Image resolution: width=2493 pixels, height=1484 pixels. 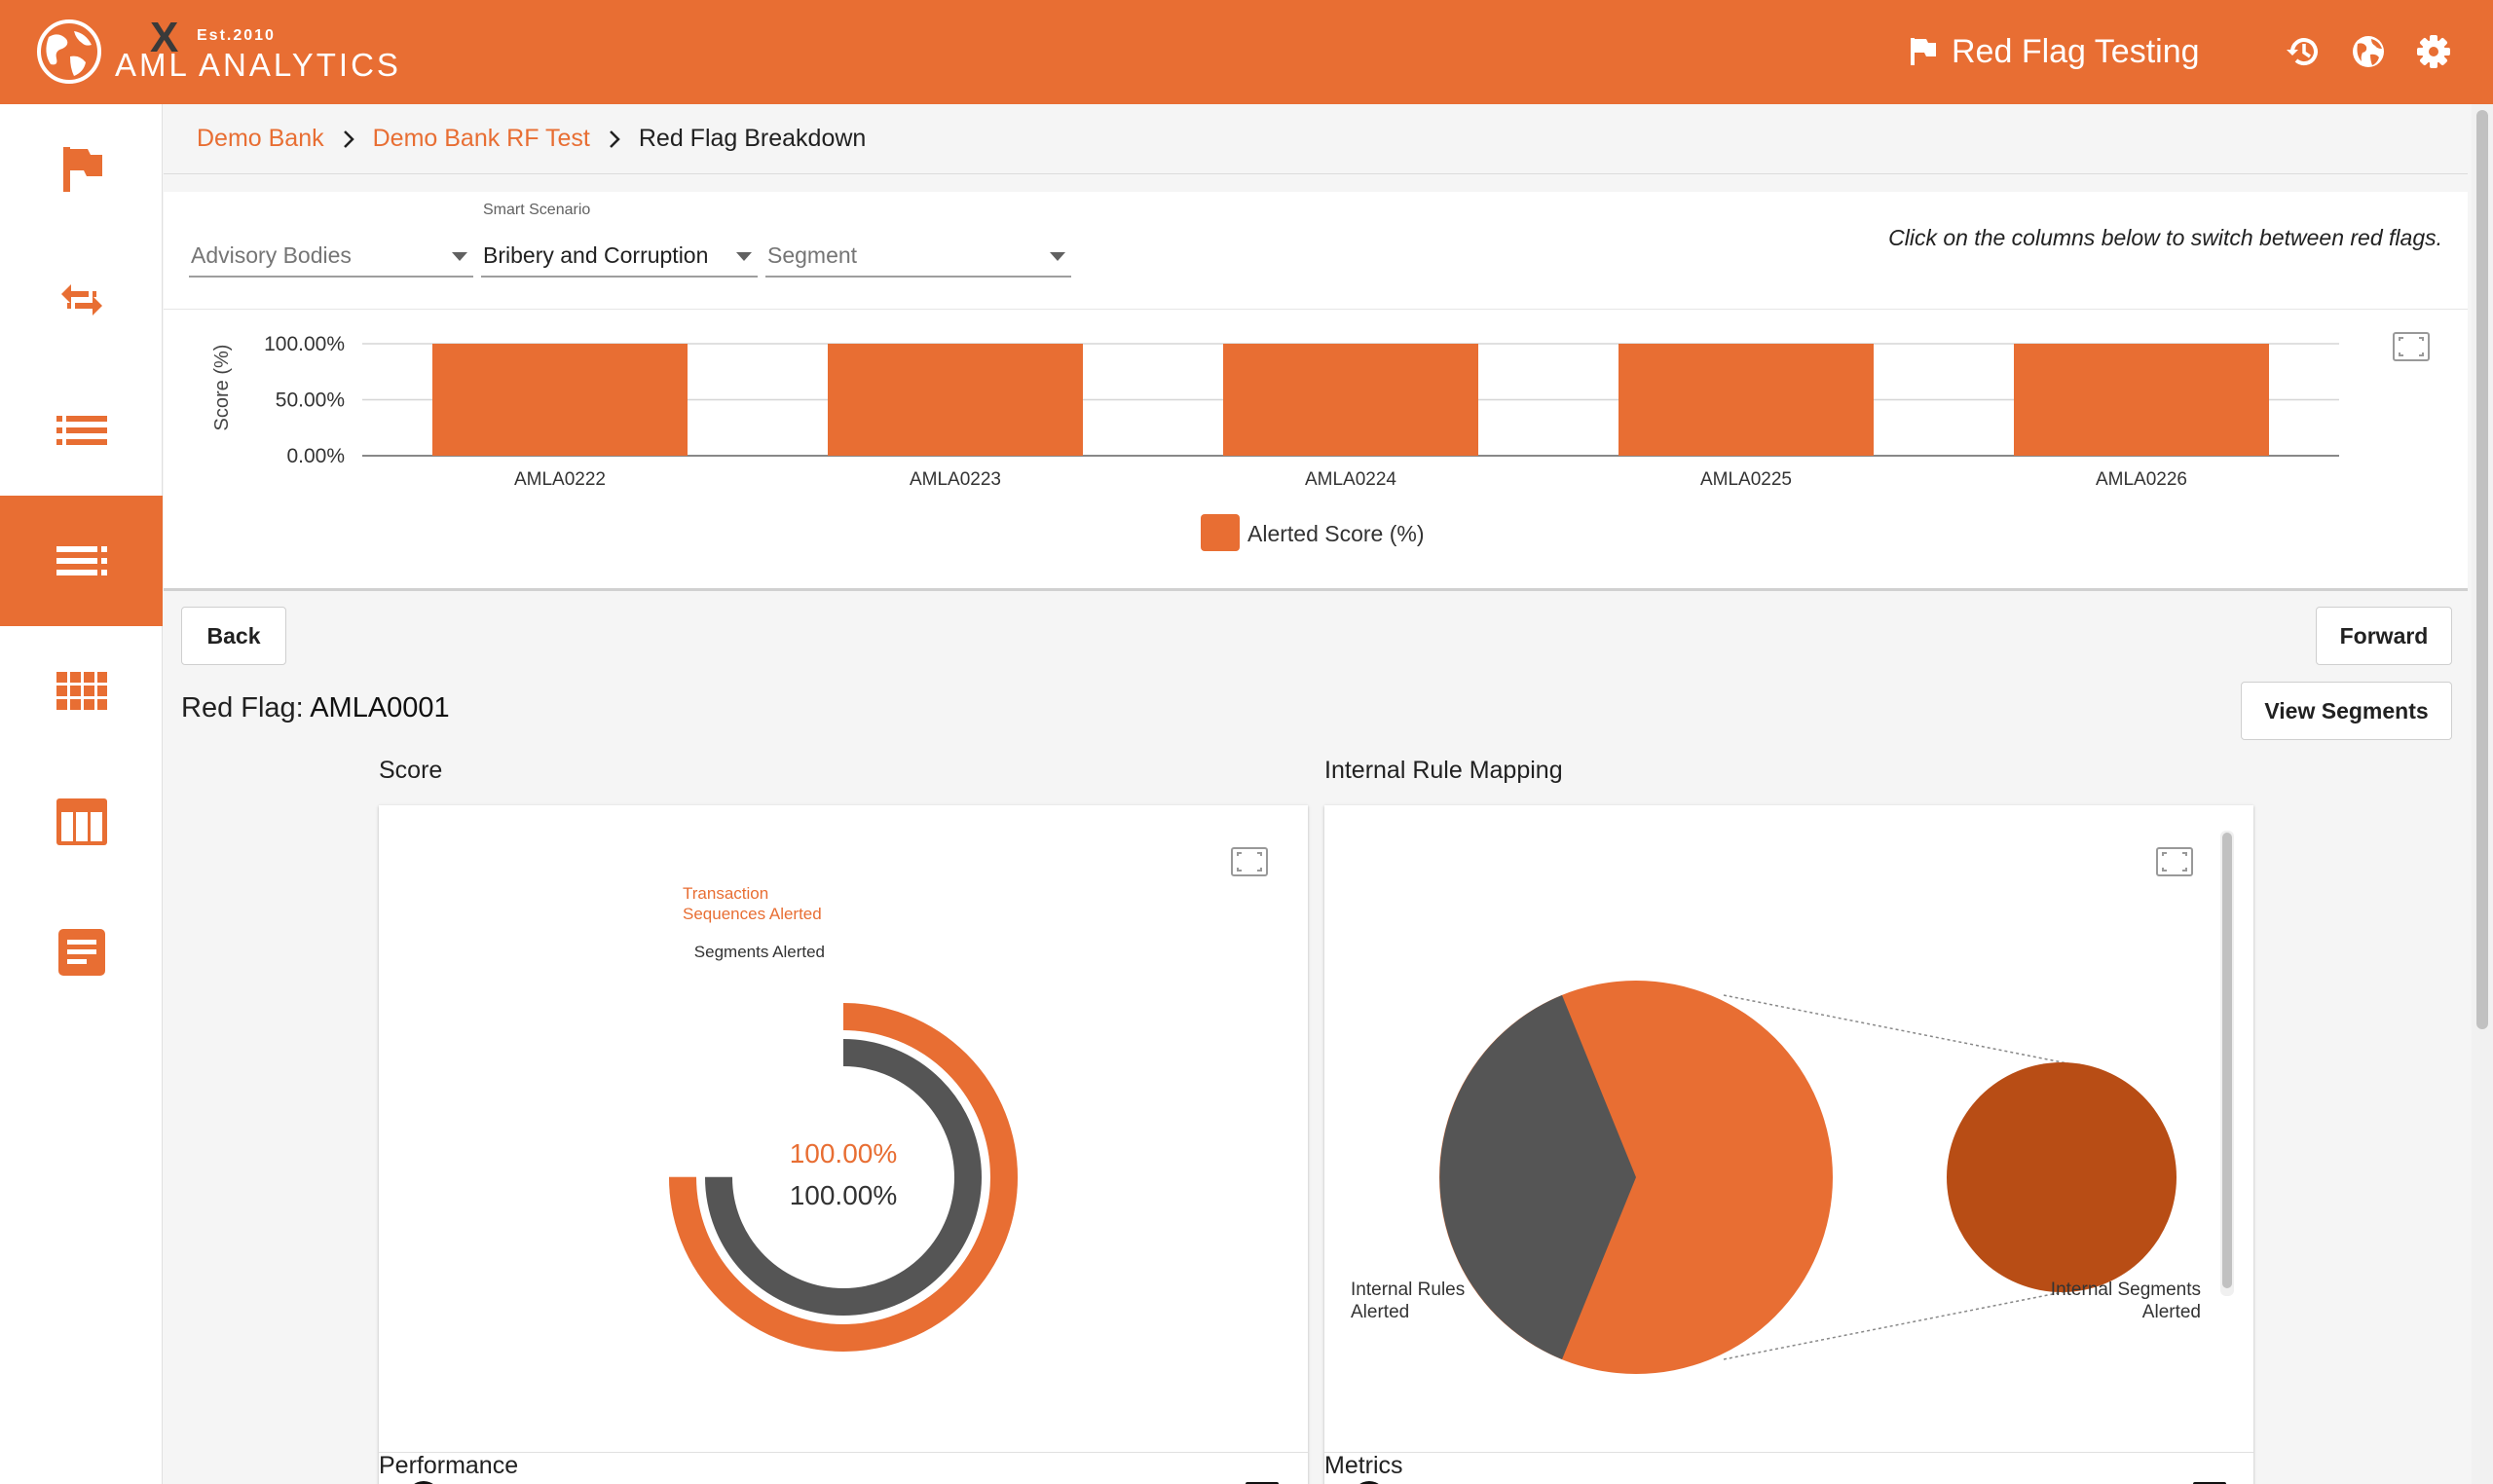 What do you see at coordinates (918, 257) in the screenshot?
I see `segment-select: Segment` at bounding box center [918, 257].